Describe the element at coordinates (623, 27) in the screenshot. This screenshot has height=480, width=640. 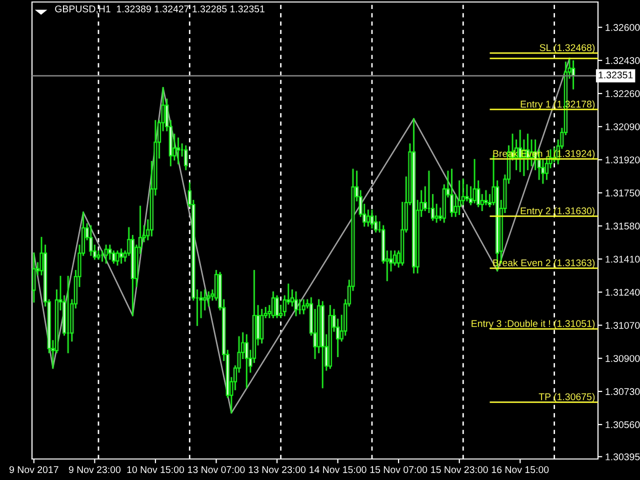
I see `y-tick-label: 1.32600` at that location.